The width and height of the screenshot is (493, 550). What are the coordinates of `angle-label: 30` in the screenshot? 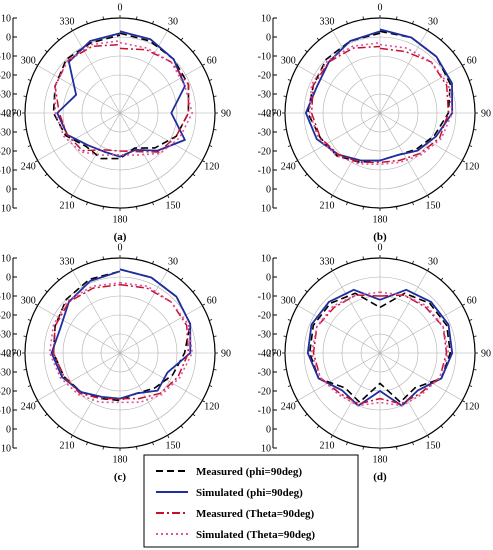 It's located at (173, 22).